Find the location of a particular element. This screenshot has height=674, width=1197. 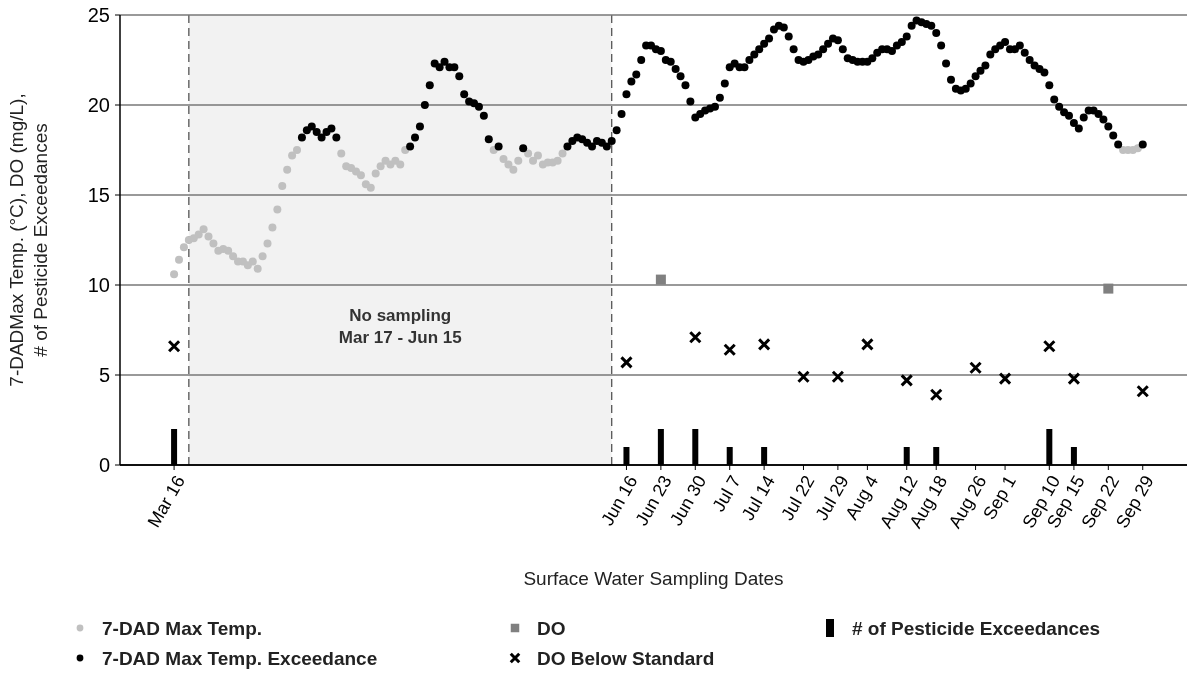

y-axis-title: 7-DADMax Temp. (°C), DO (mg/L), # of Pesticide Exceedances is located at coordinates (28, 240).